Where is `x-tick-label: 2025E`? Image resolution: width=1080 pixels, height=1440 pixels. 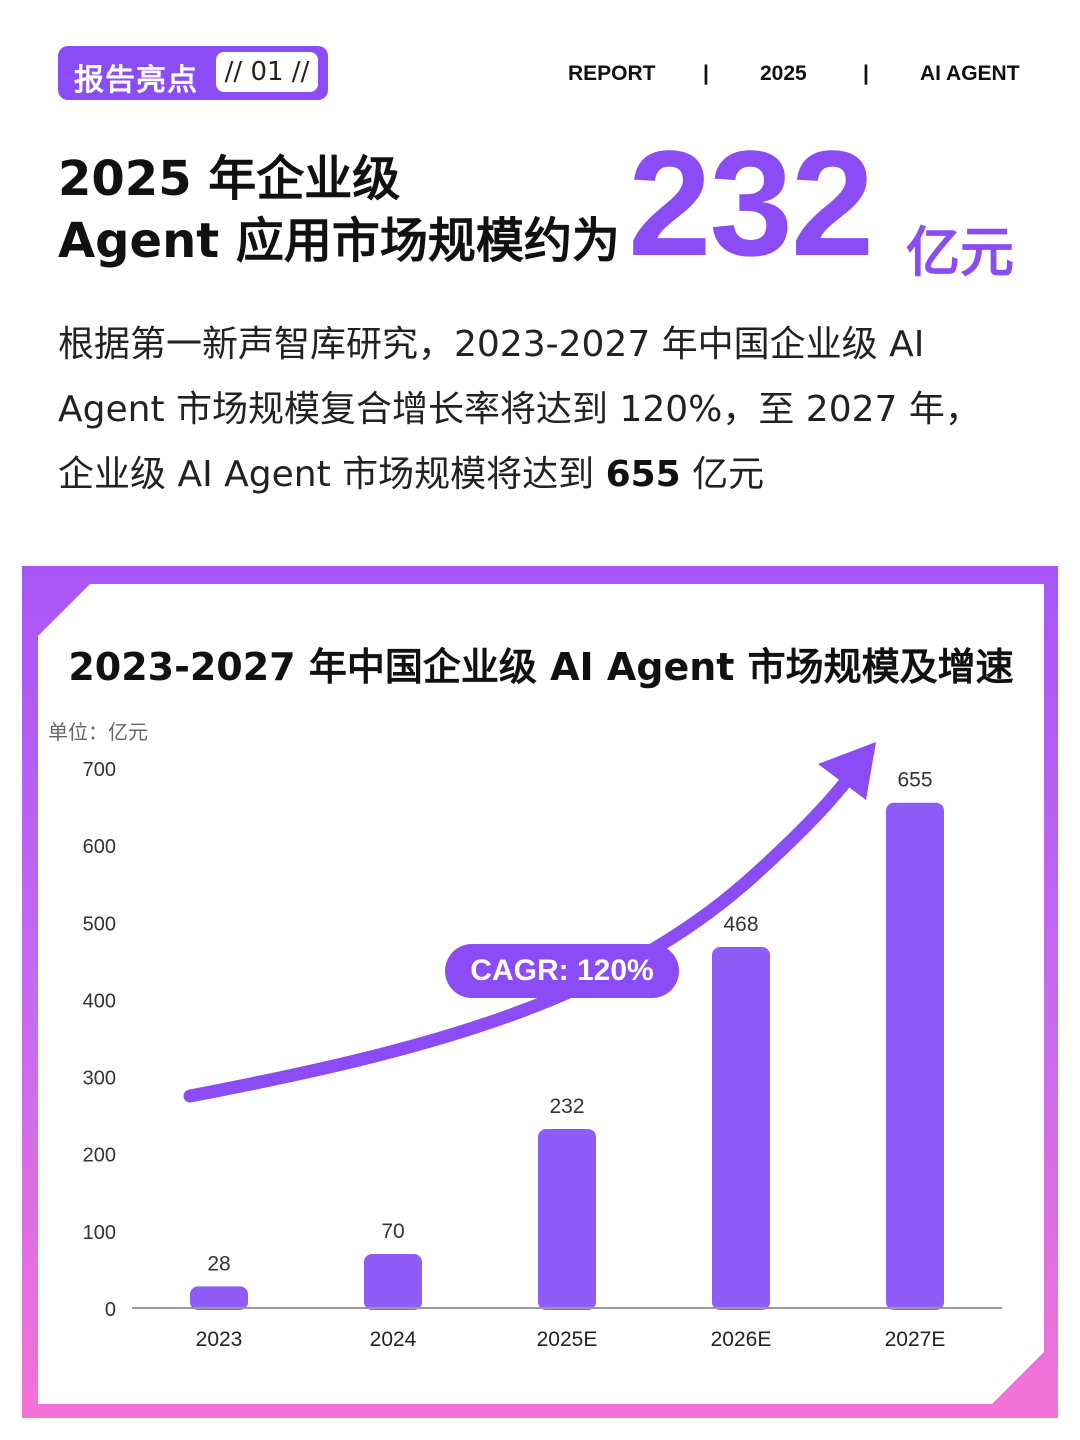
x-tick-label: 2025E is located at coordinates (567, 1339).